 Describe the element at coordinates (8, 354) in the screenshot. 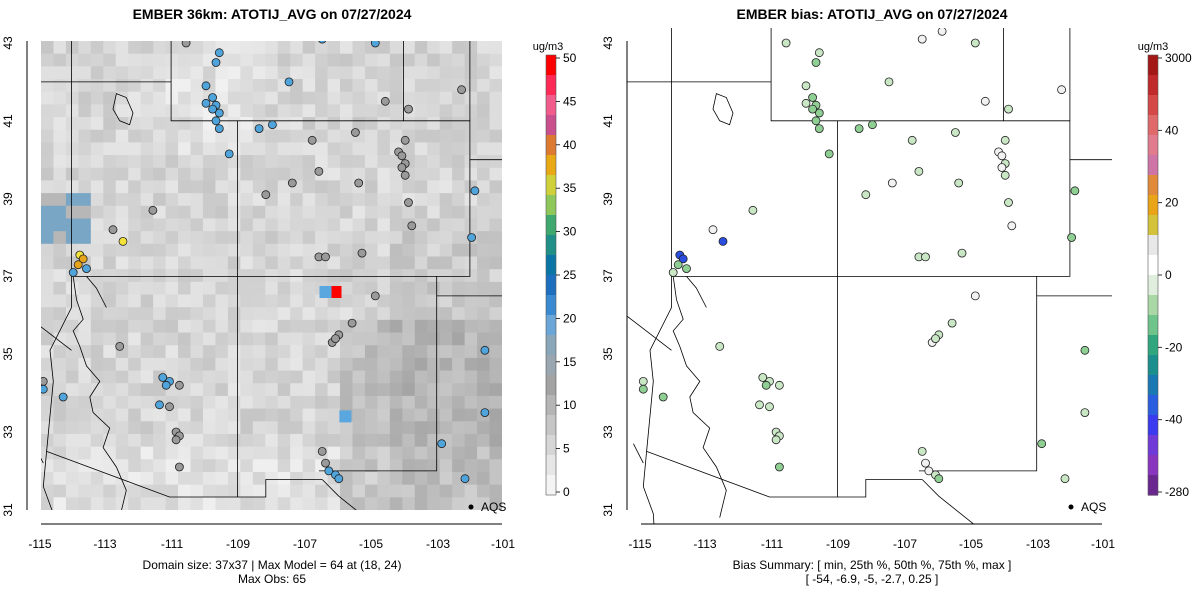

I see `left-y-tick-4: 35` at that location.